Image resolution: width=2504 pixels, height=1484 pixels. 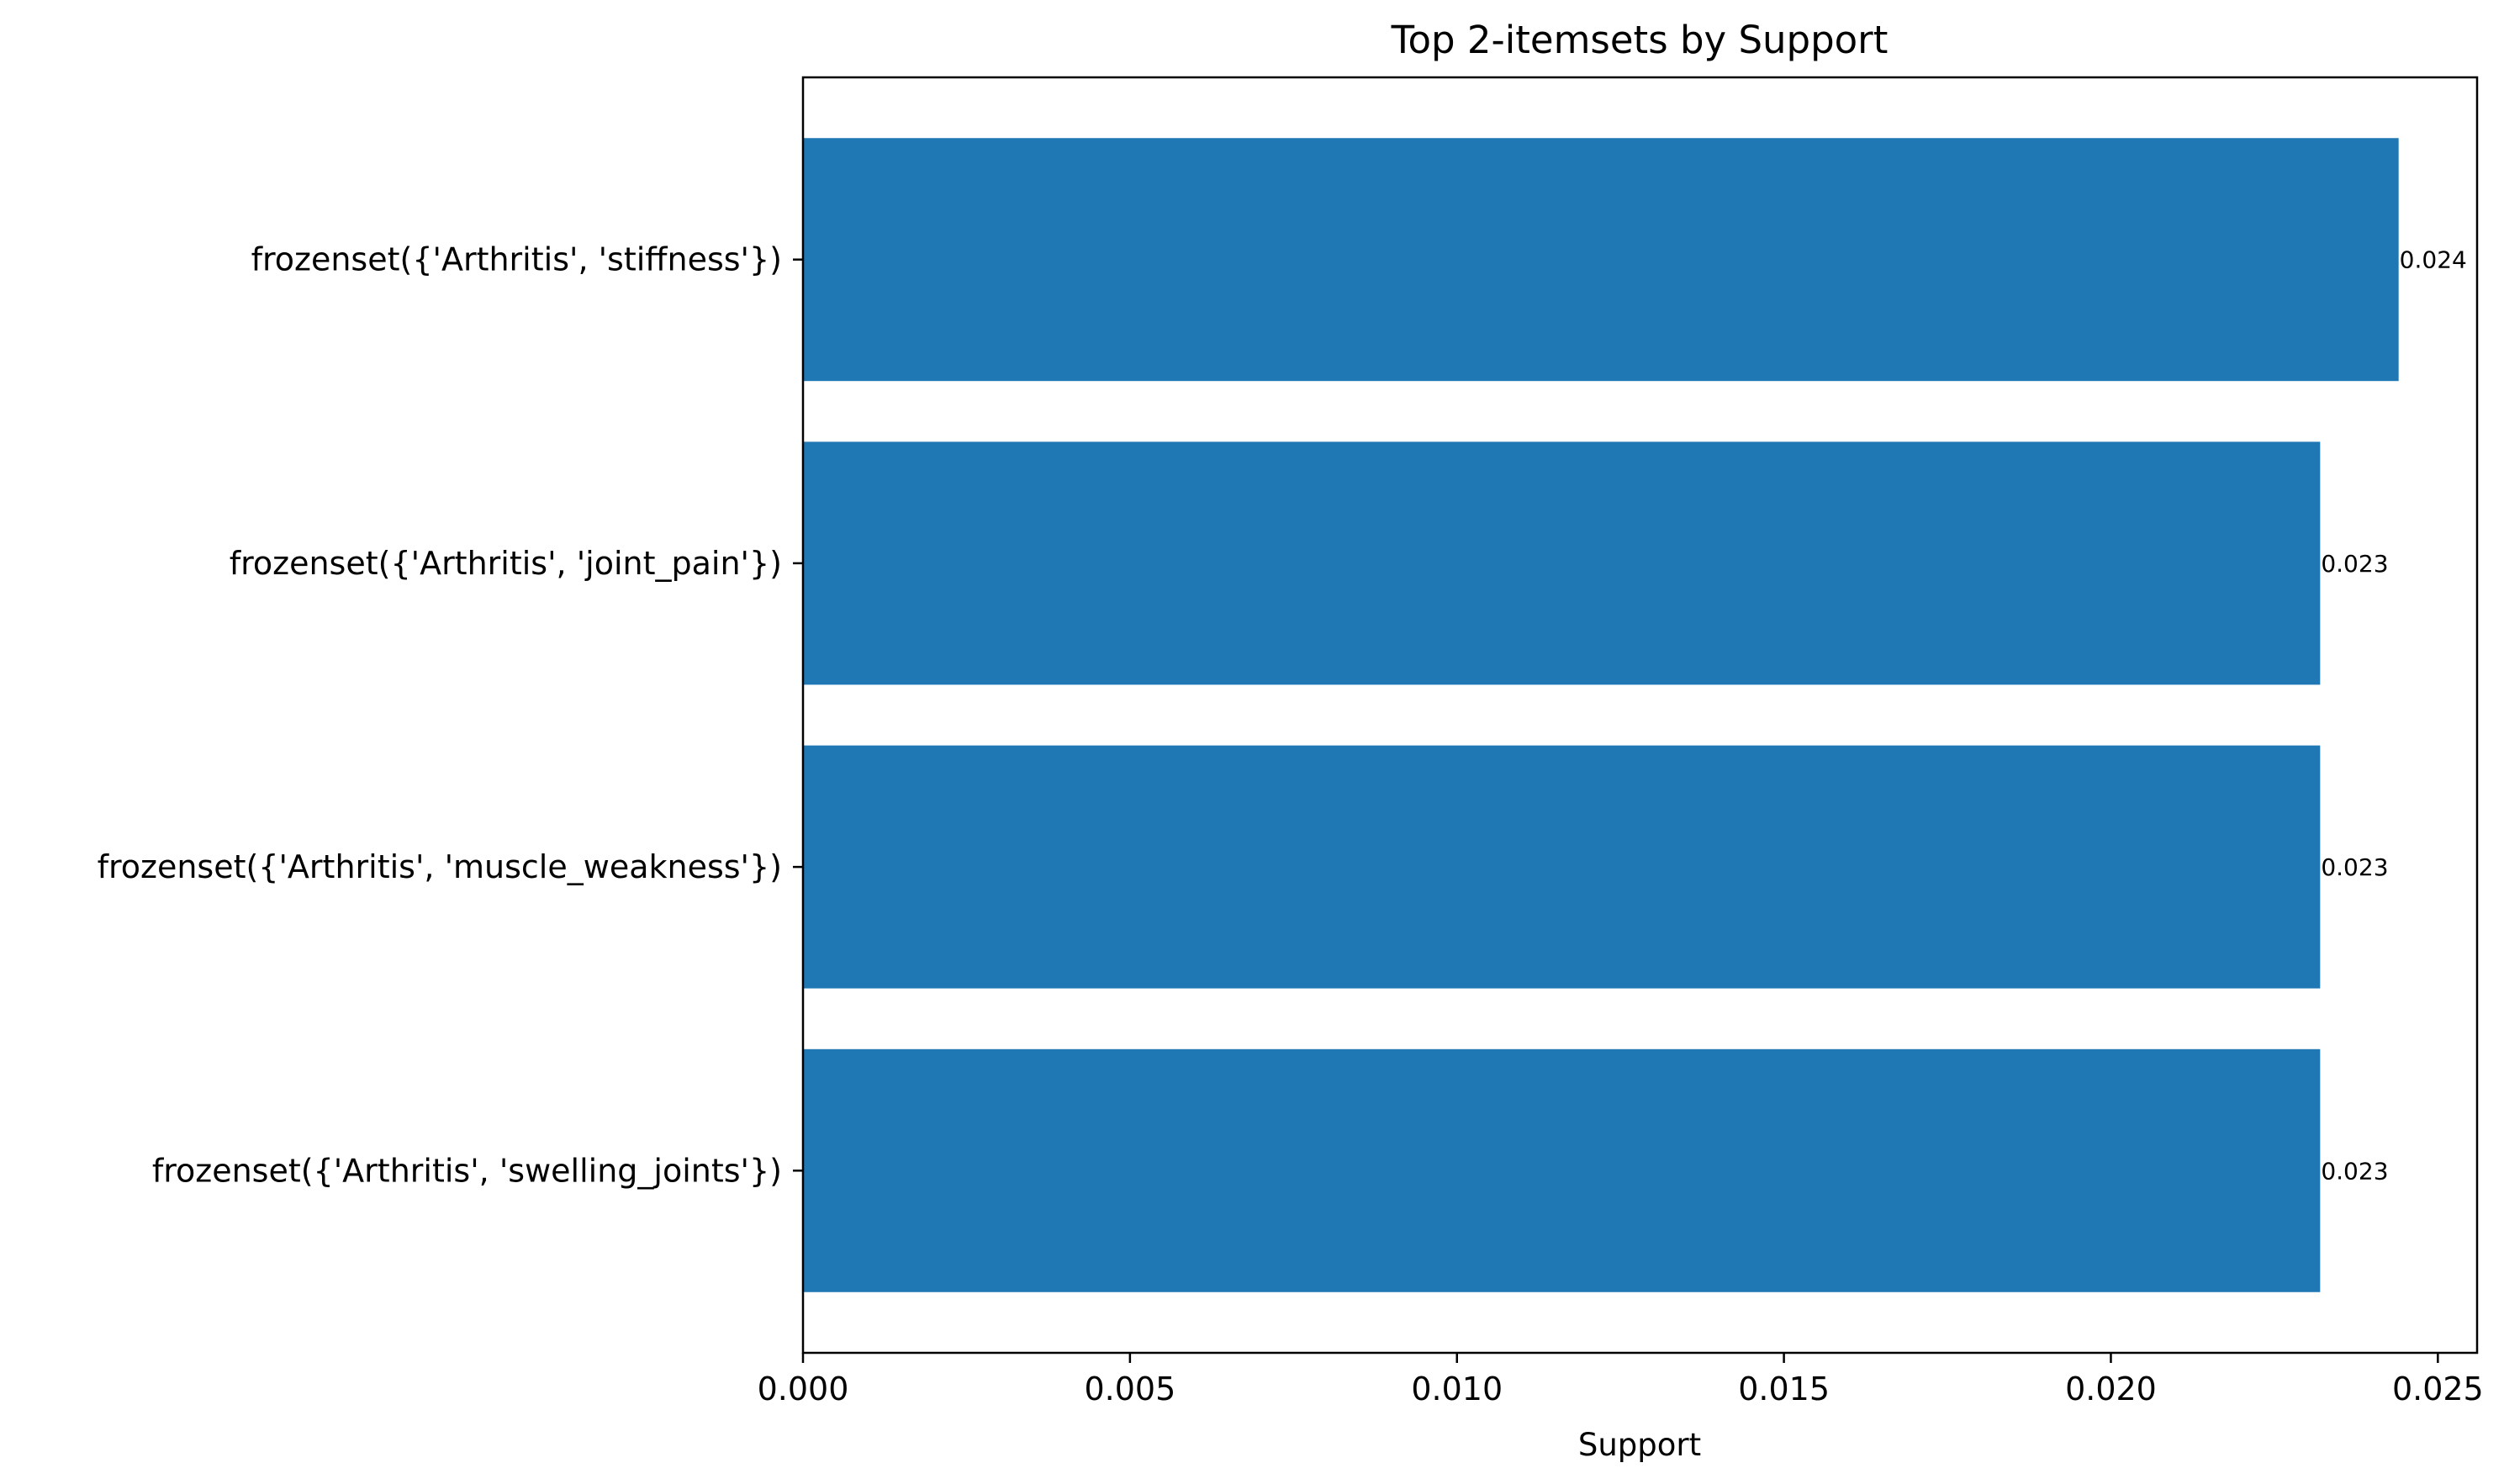 What do you see at coordinates (506, 563) in the screenshot?
I see `y-tick-label-1: frozenset({'Arthritis', 'joint_pain'})` at bounding box center [506, 563].